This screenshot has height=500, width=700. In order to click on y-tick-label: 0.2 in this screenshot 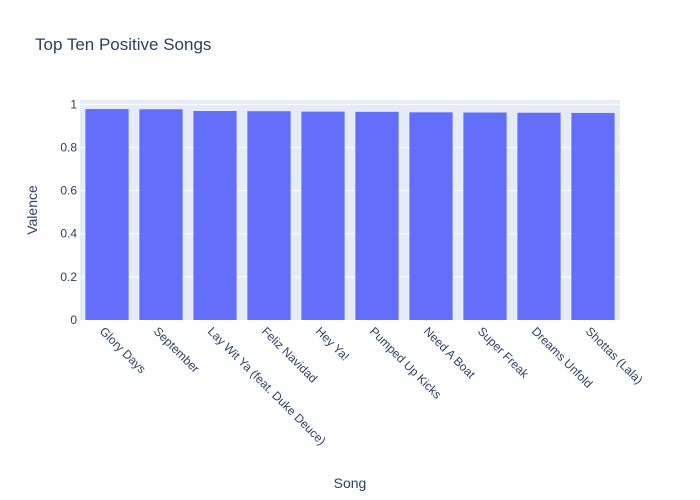, I will do `click(68, 277)`.